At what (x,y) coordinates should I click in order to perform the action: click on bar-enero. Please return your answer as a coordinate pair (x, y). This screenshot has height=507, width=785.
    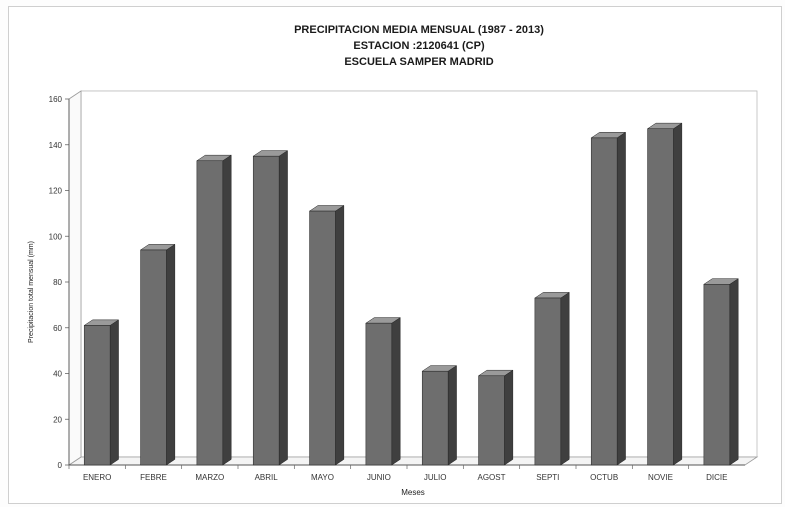
    Looking at the image, I should click on (101, 392).